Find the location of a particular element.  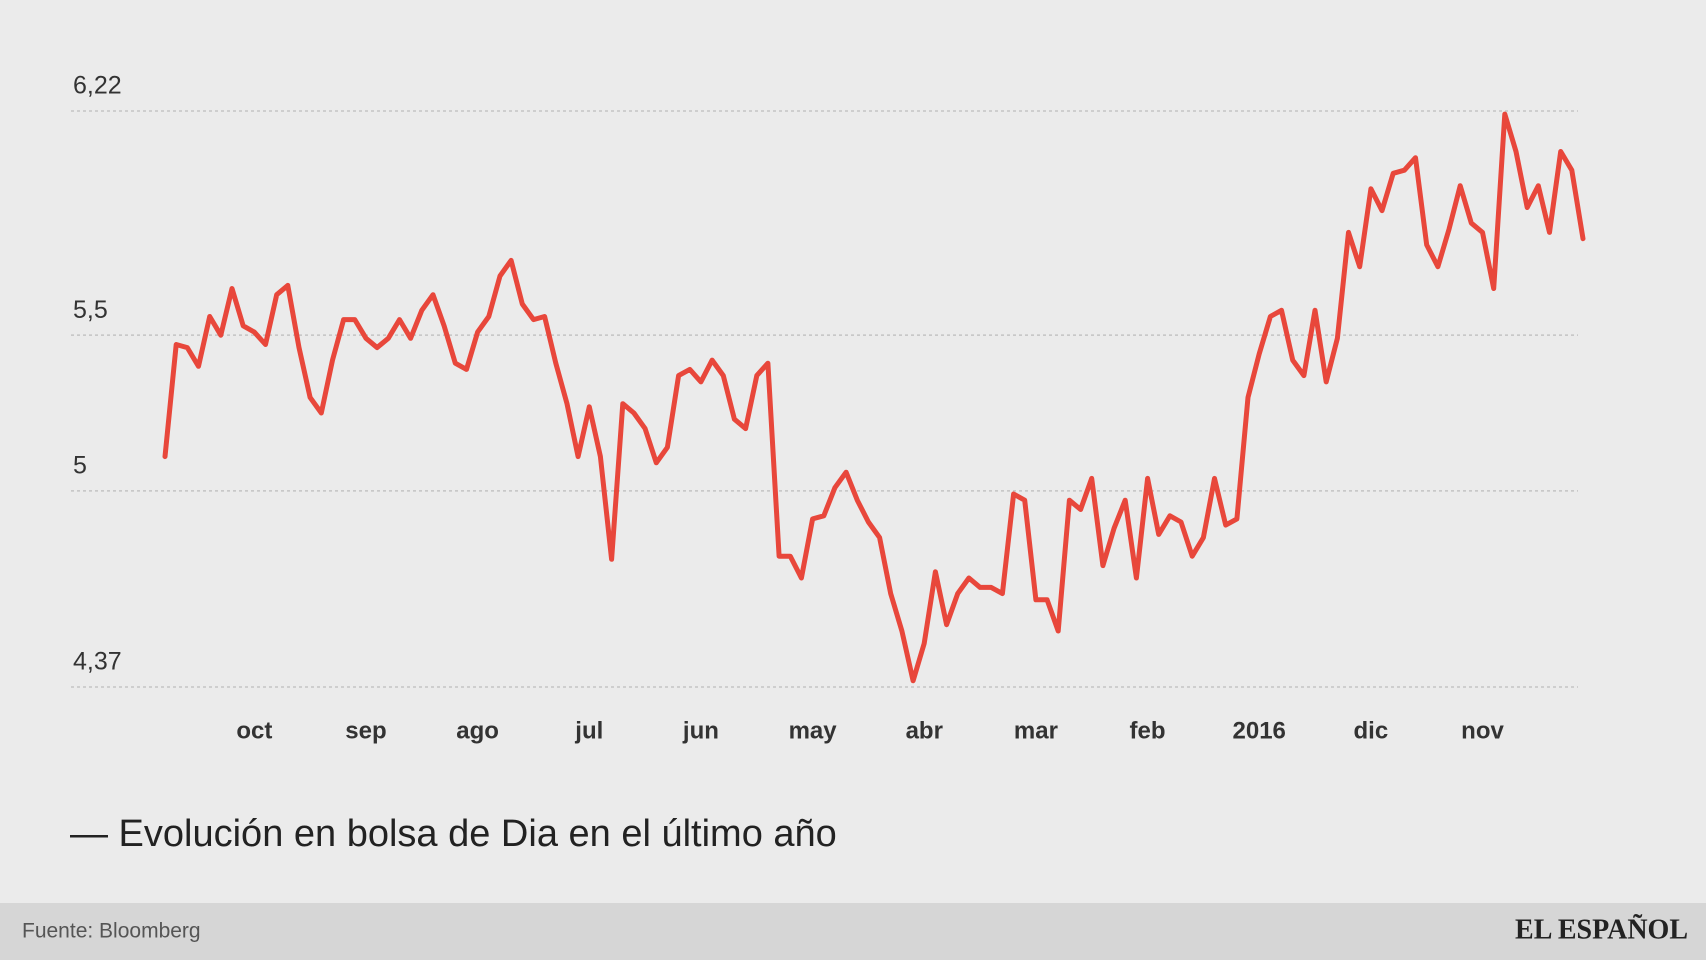

y-tick-label: 5,5 is located at coordinates (90, 310).